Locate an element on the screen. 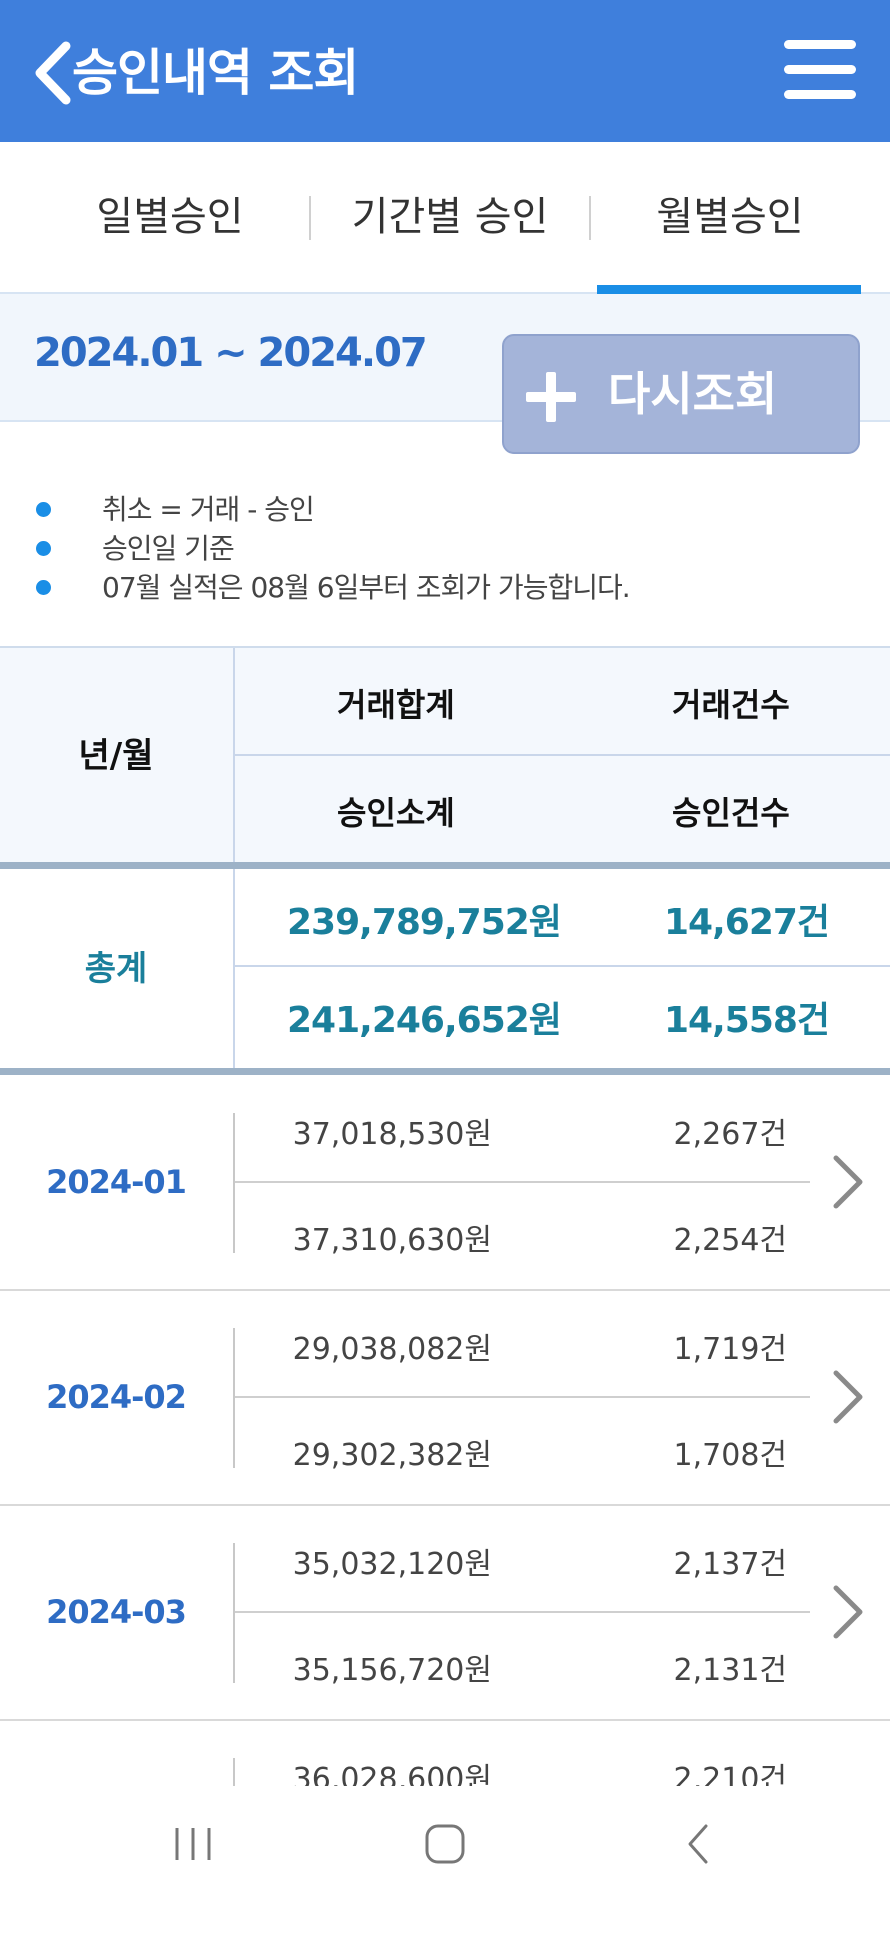 The width and height of the screenshot is (890, 1934). approval-count: 2,131건 is located at coordinates (730, 1670).